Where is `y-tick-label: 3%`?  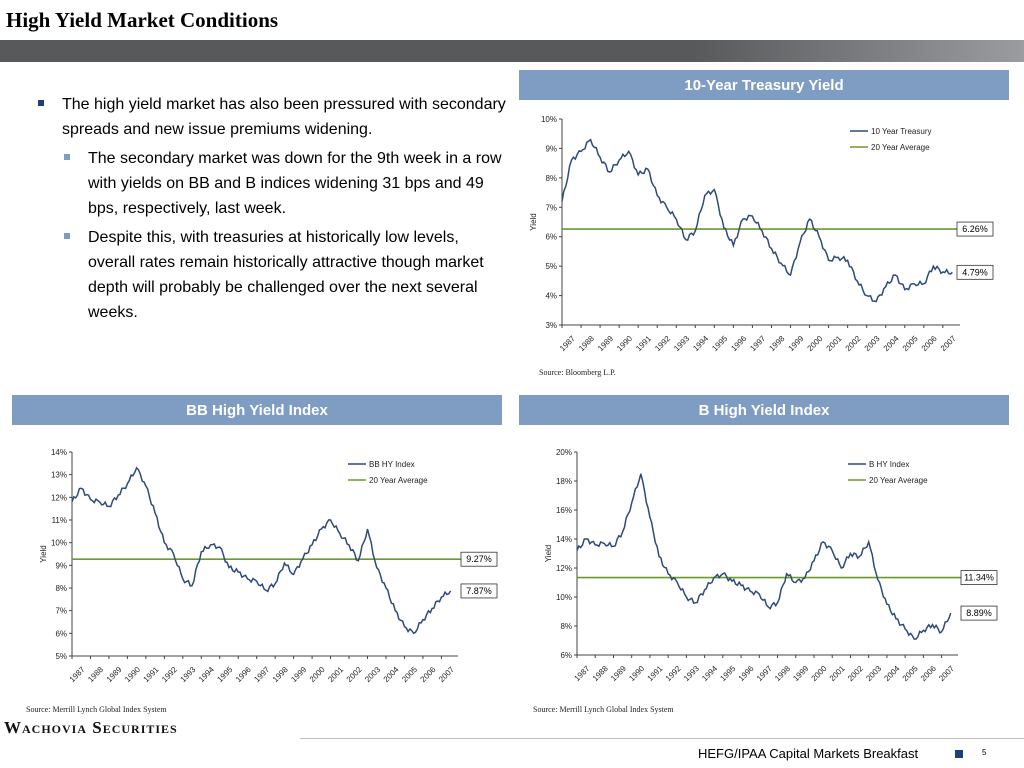
y-tick-label: 3% is located at coordinates (551, 325).